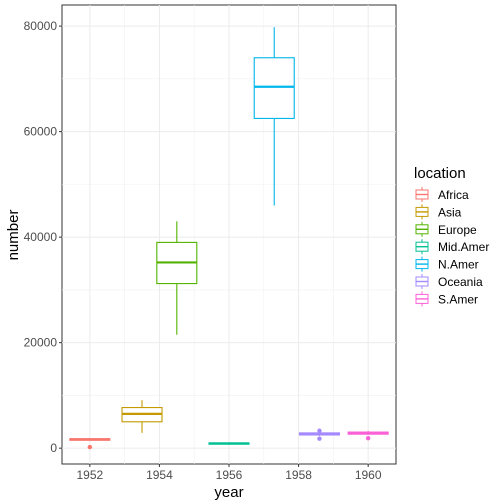 This screenshot has height=504, width=504. What do you see at coordinates (274, 88) in the screenshot?
I see `box-iqr` at bounding box center [274, 88].